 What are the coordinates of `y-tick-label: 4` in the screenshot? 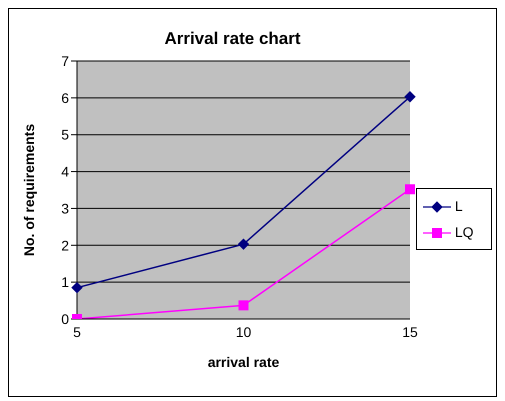 It's located at (65, 172).